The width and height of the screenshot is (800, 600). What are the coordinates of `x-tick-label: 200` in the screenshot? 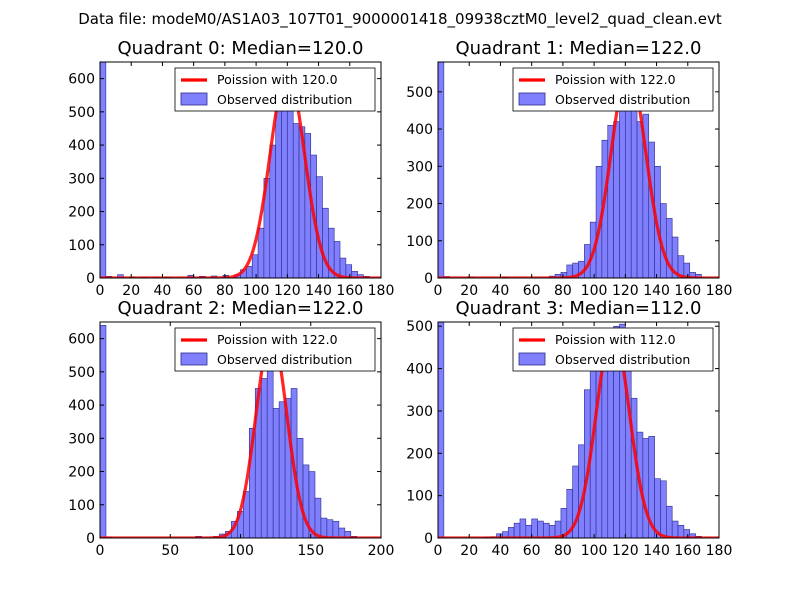 It's located at (381, 551).